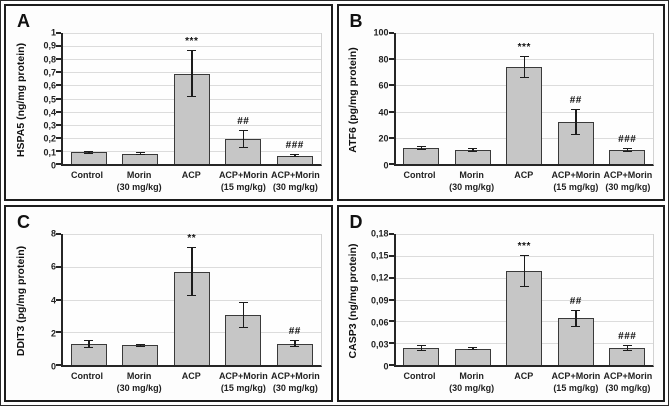 This screenshot has width=669, height=406. I want to click on y-tick-label: 0,15, so click(379, 255).